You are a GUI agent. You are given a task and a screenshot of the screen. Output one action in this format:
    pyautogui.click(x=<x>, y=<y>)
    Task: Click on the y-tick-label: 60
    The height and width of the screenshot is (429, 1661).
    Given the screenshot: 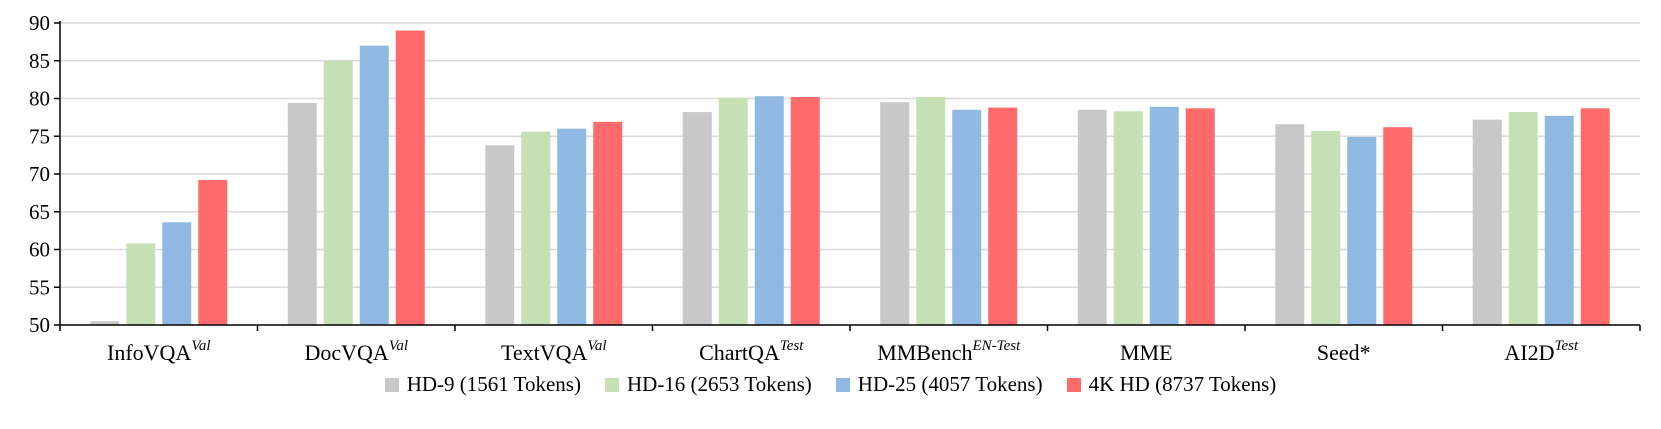 What is the action you would take?
    pyautogui.click(x=39, y=250)
    